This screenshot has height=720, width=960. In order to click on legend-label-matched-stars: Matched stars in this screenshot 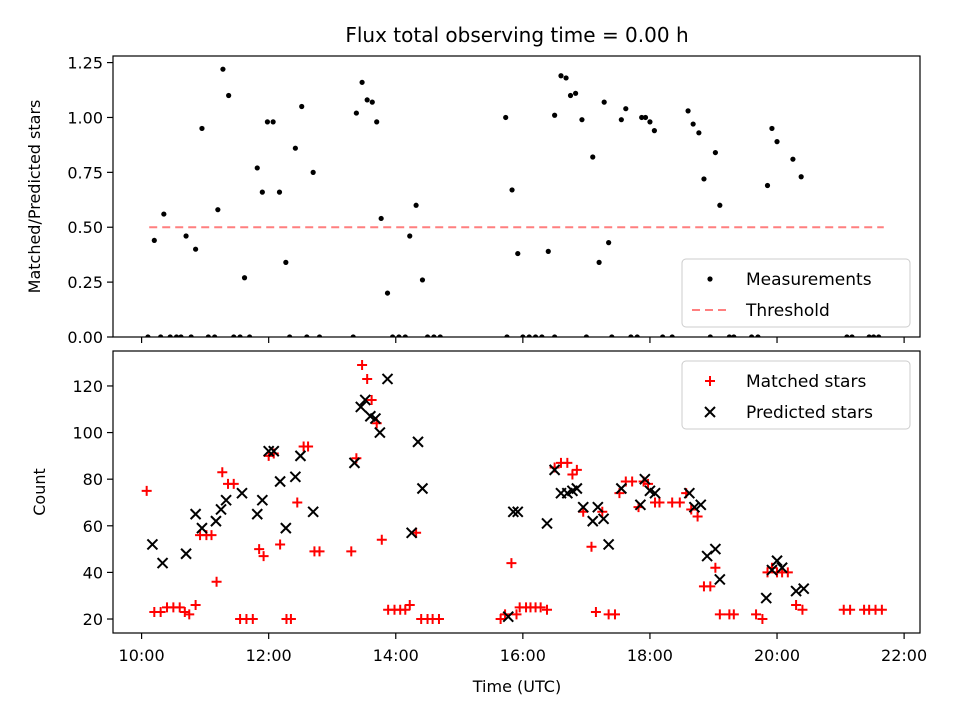, I will do `click(806, 382)`.